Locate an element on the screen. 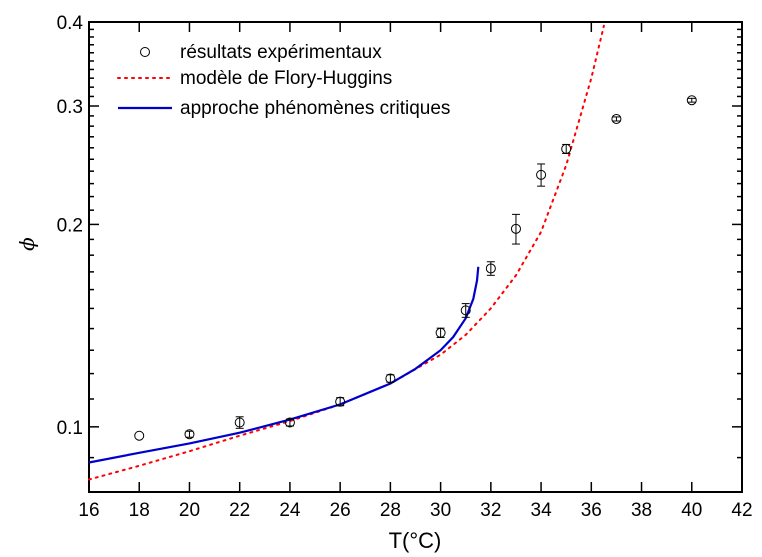 The width and height of the screenshot is (762, 557). x-tick-label: 34 is located at coordinates (542, 510).